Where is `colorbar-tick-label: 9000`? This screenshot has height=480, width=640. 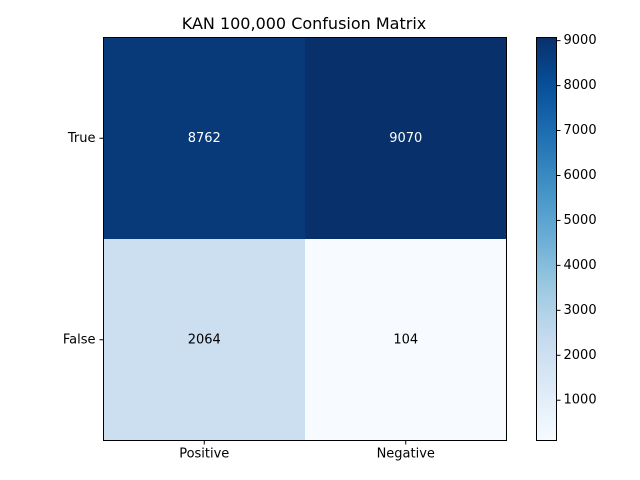 colorbar-tick-label: 9000 is located at coordinates (580, 40).